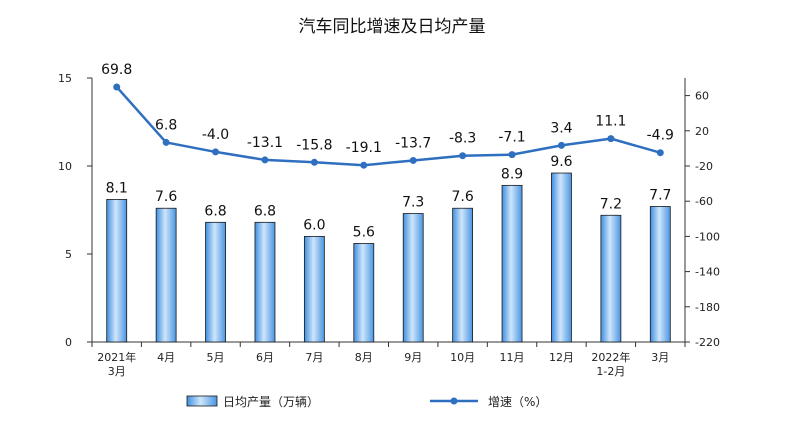  I want to click on left-axis-tick-label: 5, so click(68, 254).